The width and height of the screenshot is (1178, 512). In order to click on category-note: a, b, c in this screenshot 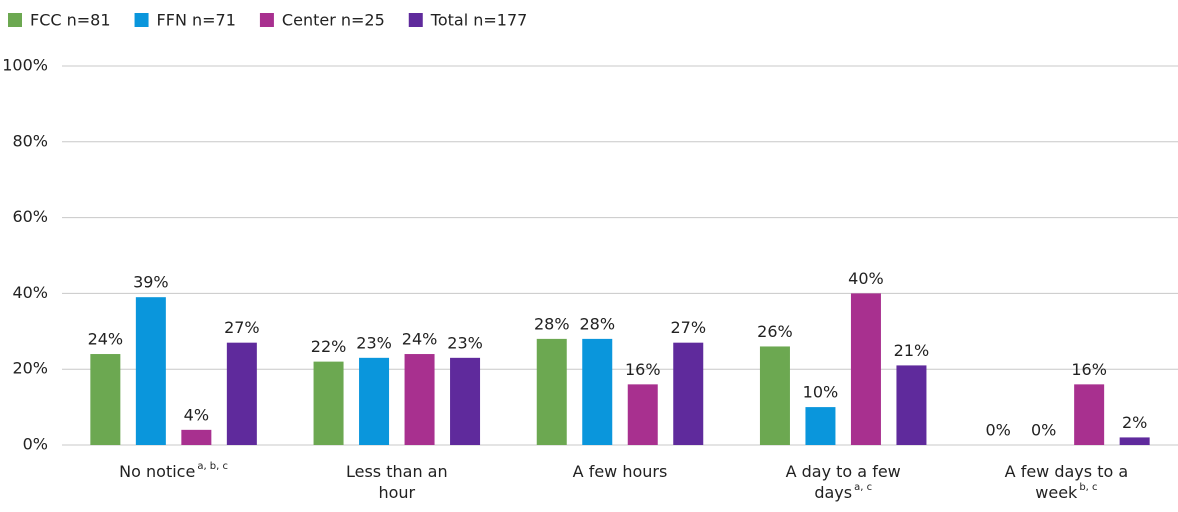, I will do `click(212, 466)`.